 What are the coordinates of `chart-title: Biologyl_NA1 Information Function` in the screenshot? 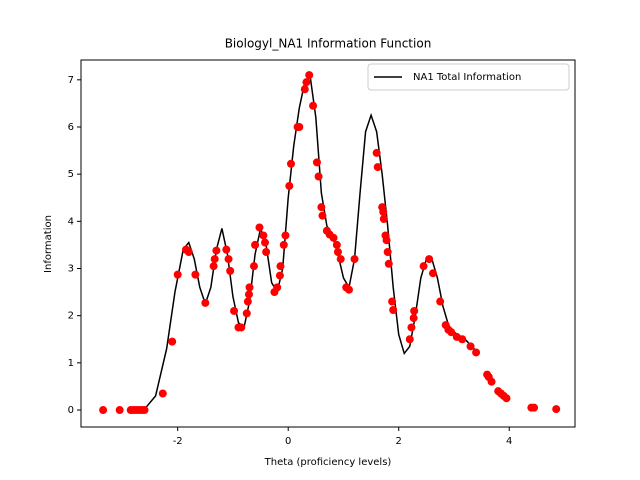 It's located at (328, 44).